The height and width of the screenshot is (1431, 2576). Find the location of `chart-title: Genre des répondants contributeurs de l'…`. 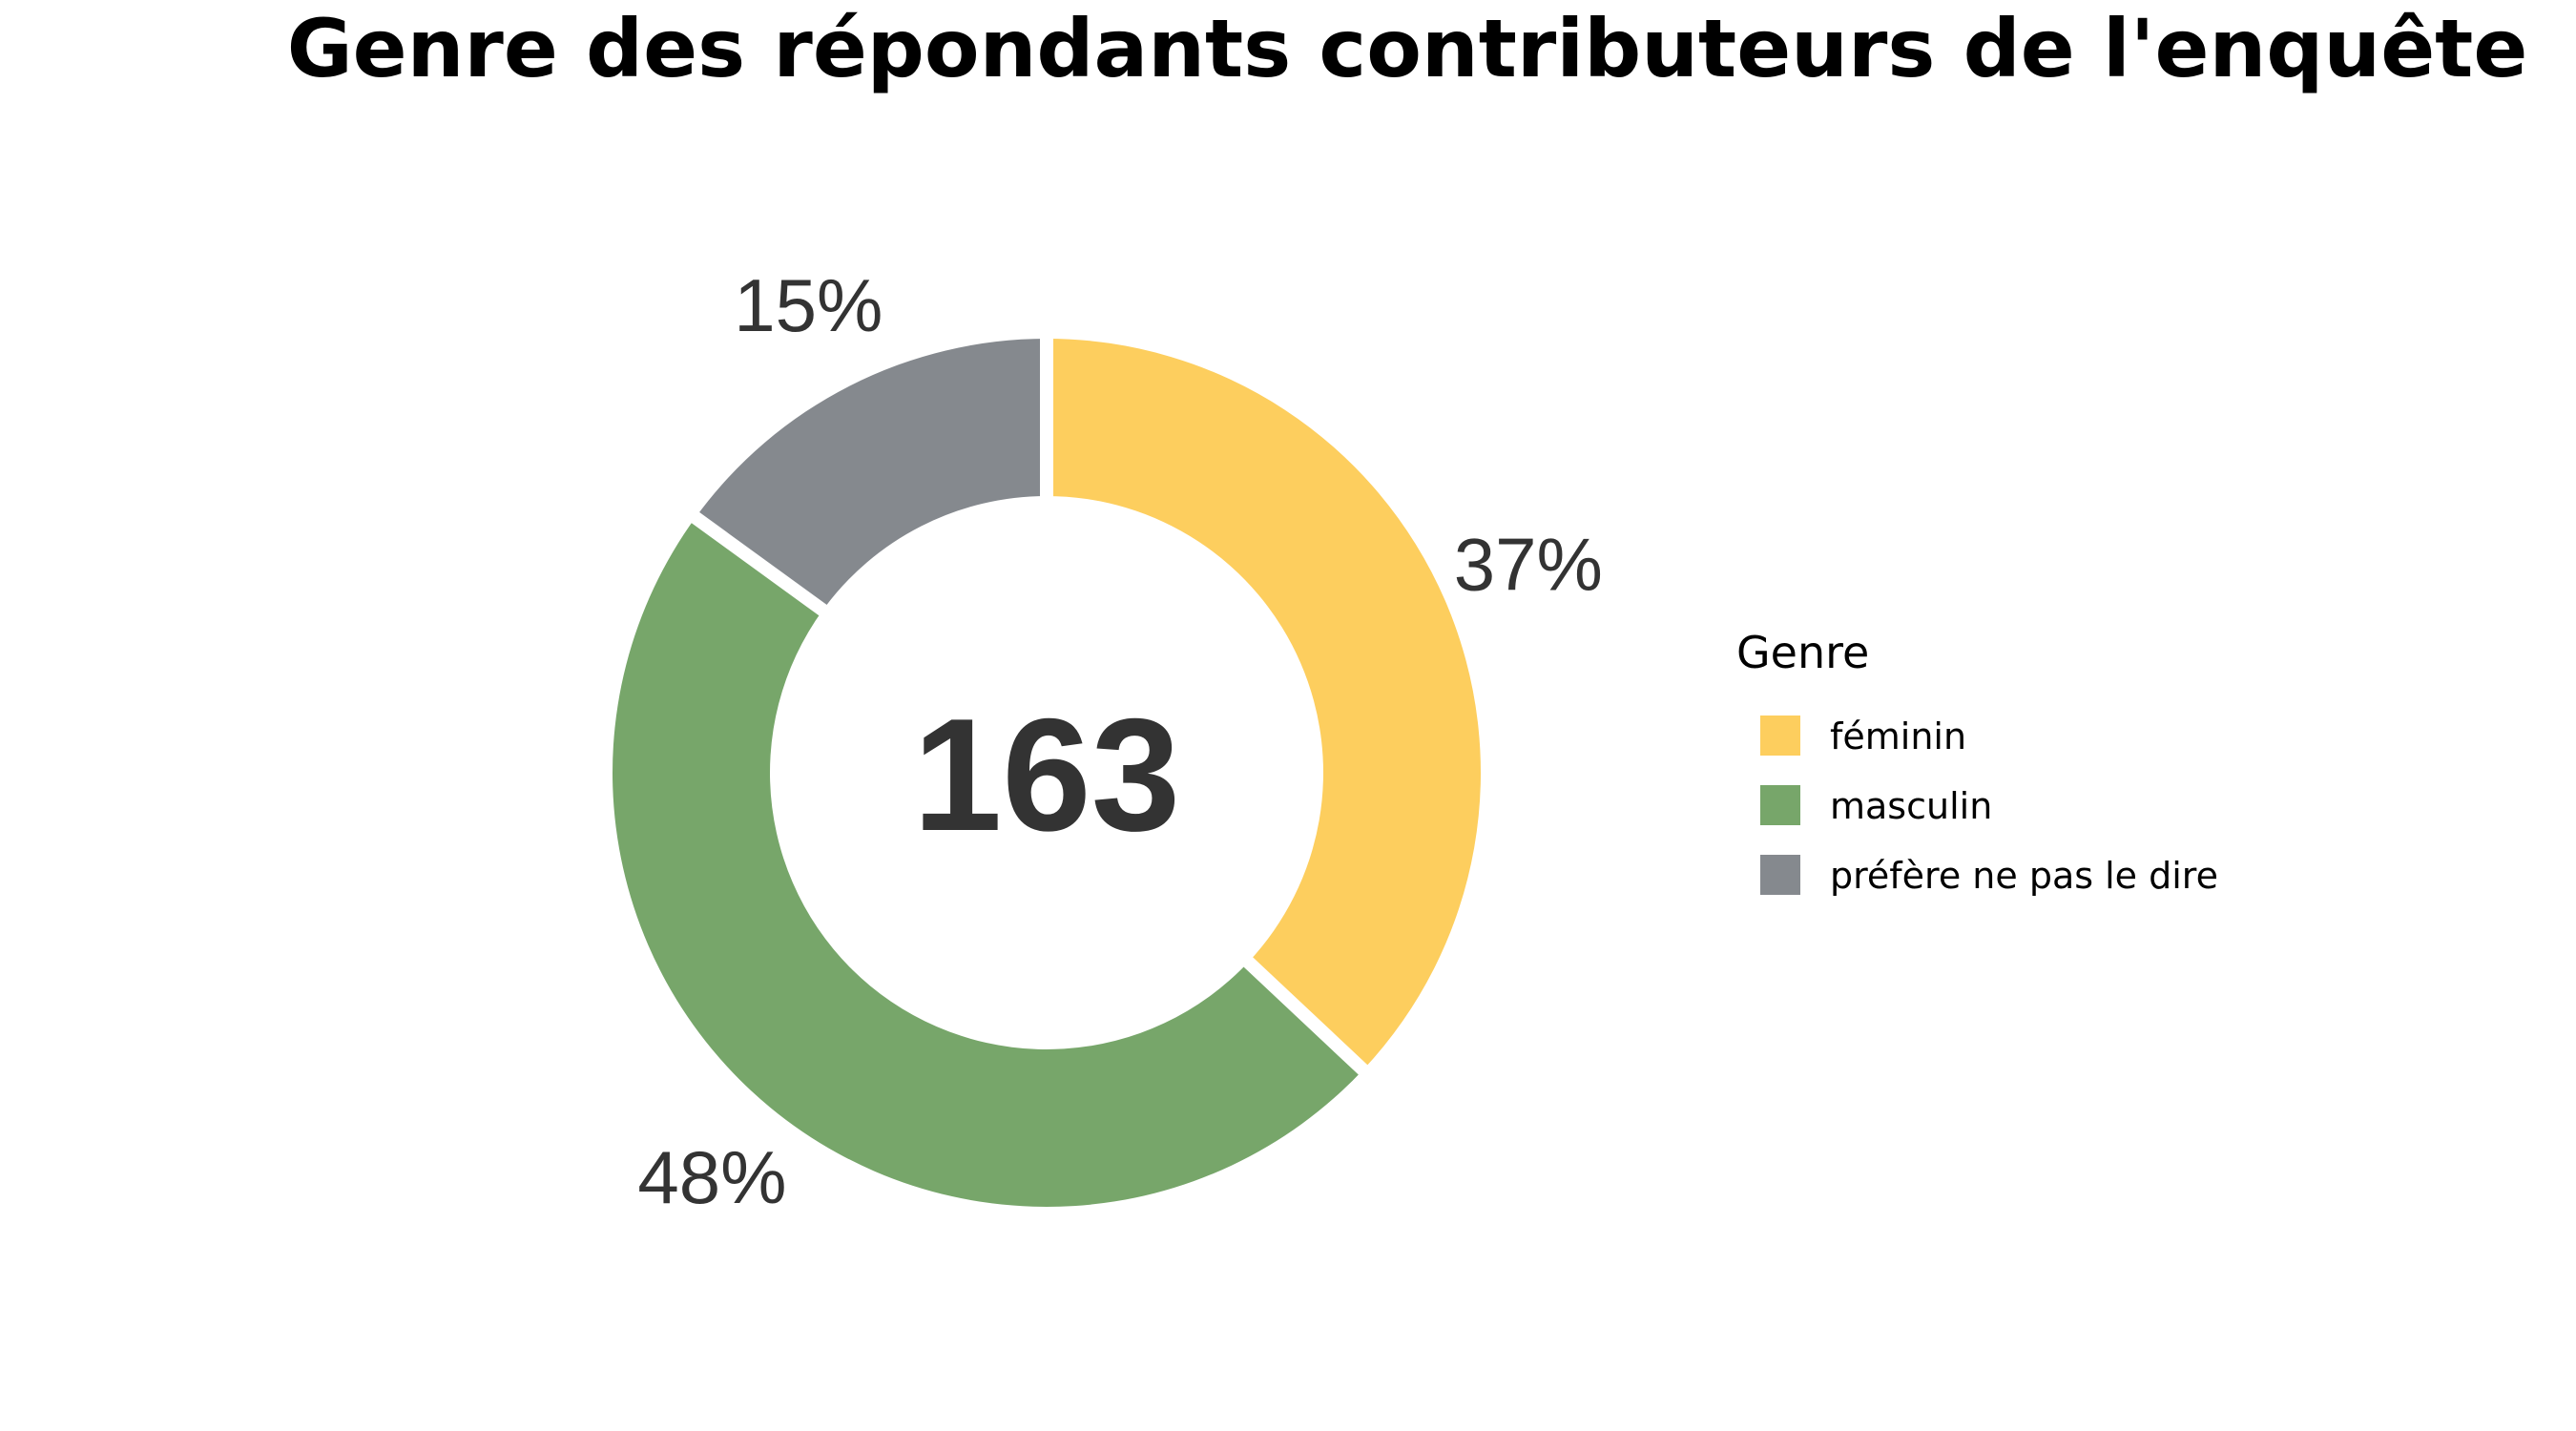

chart-title: Genre des répondants contributeurs de l'… is located at coordinates (1407, 48).